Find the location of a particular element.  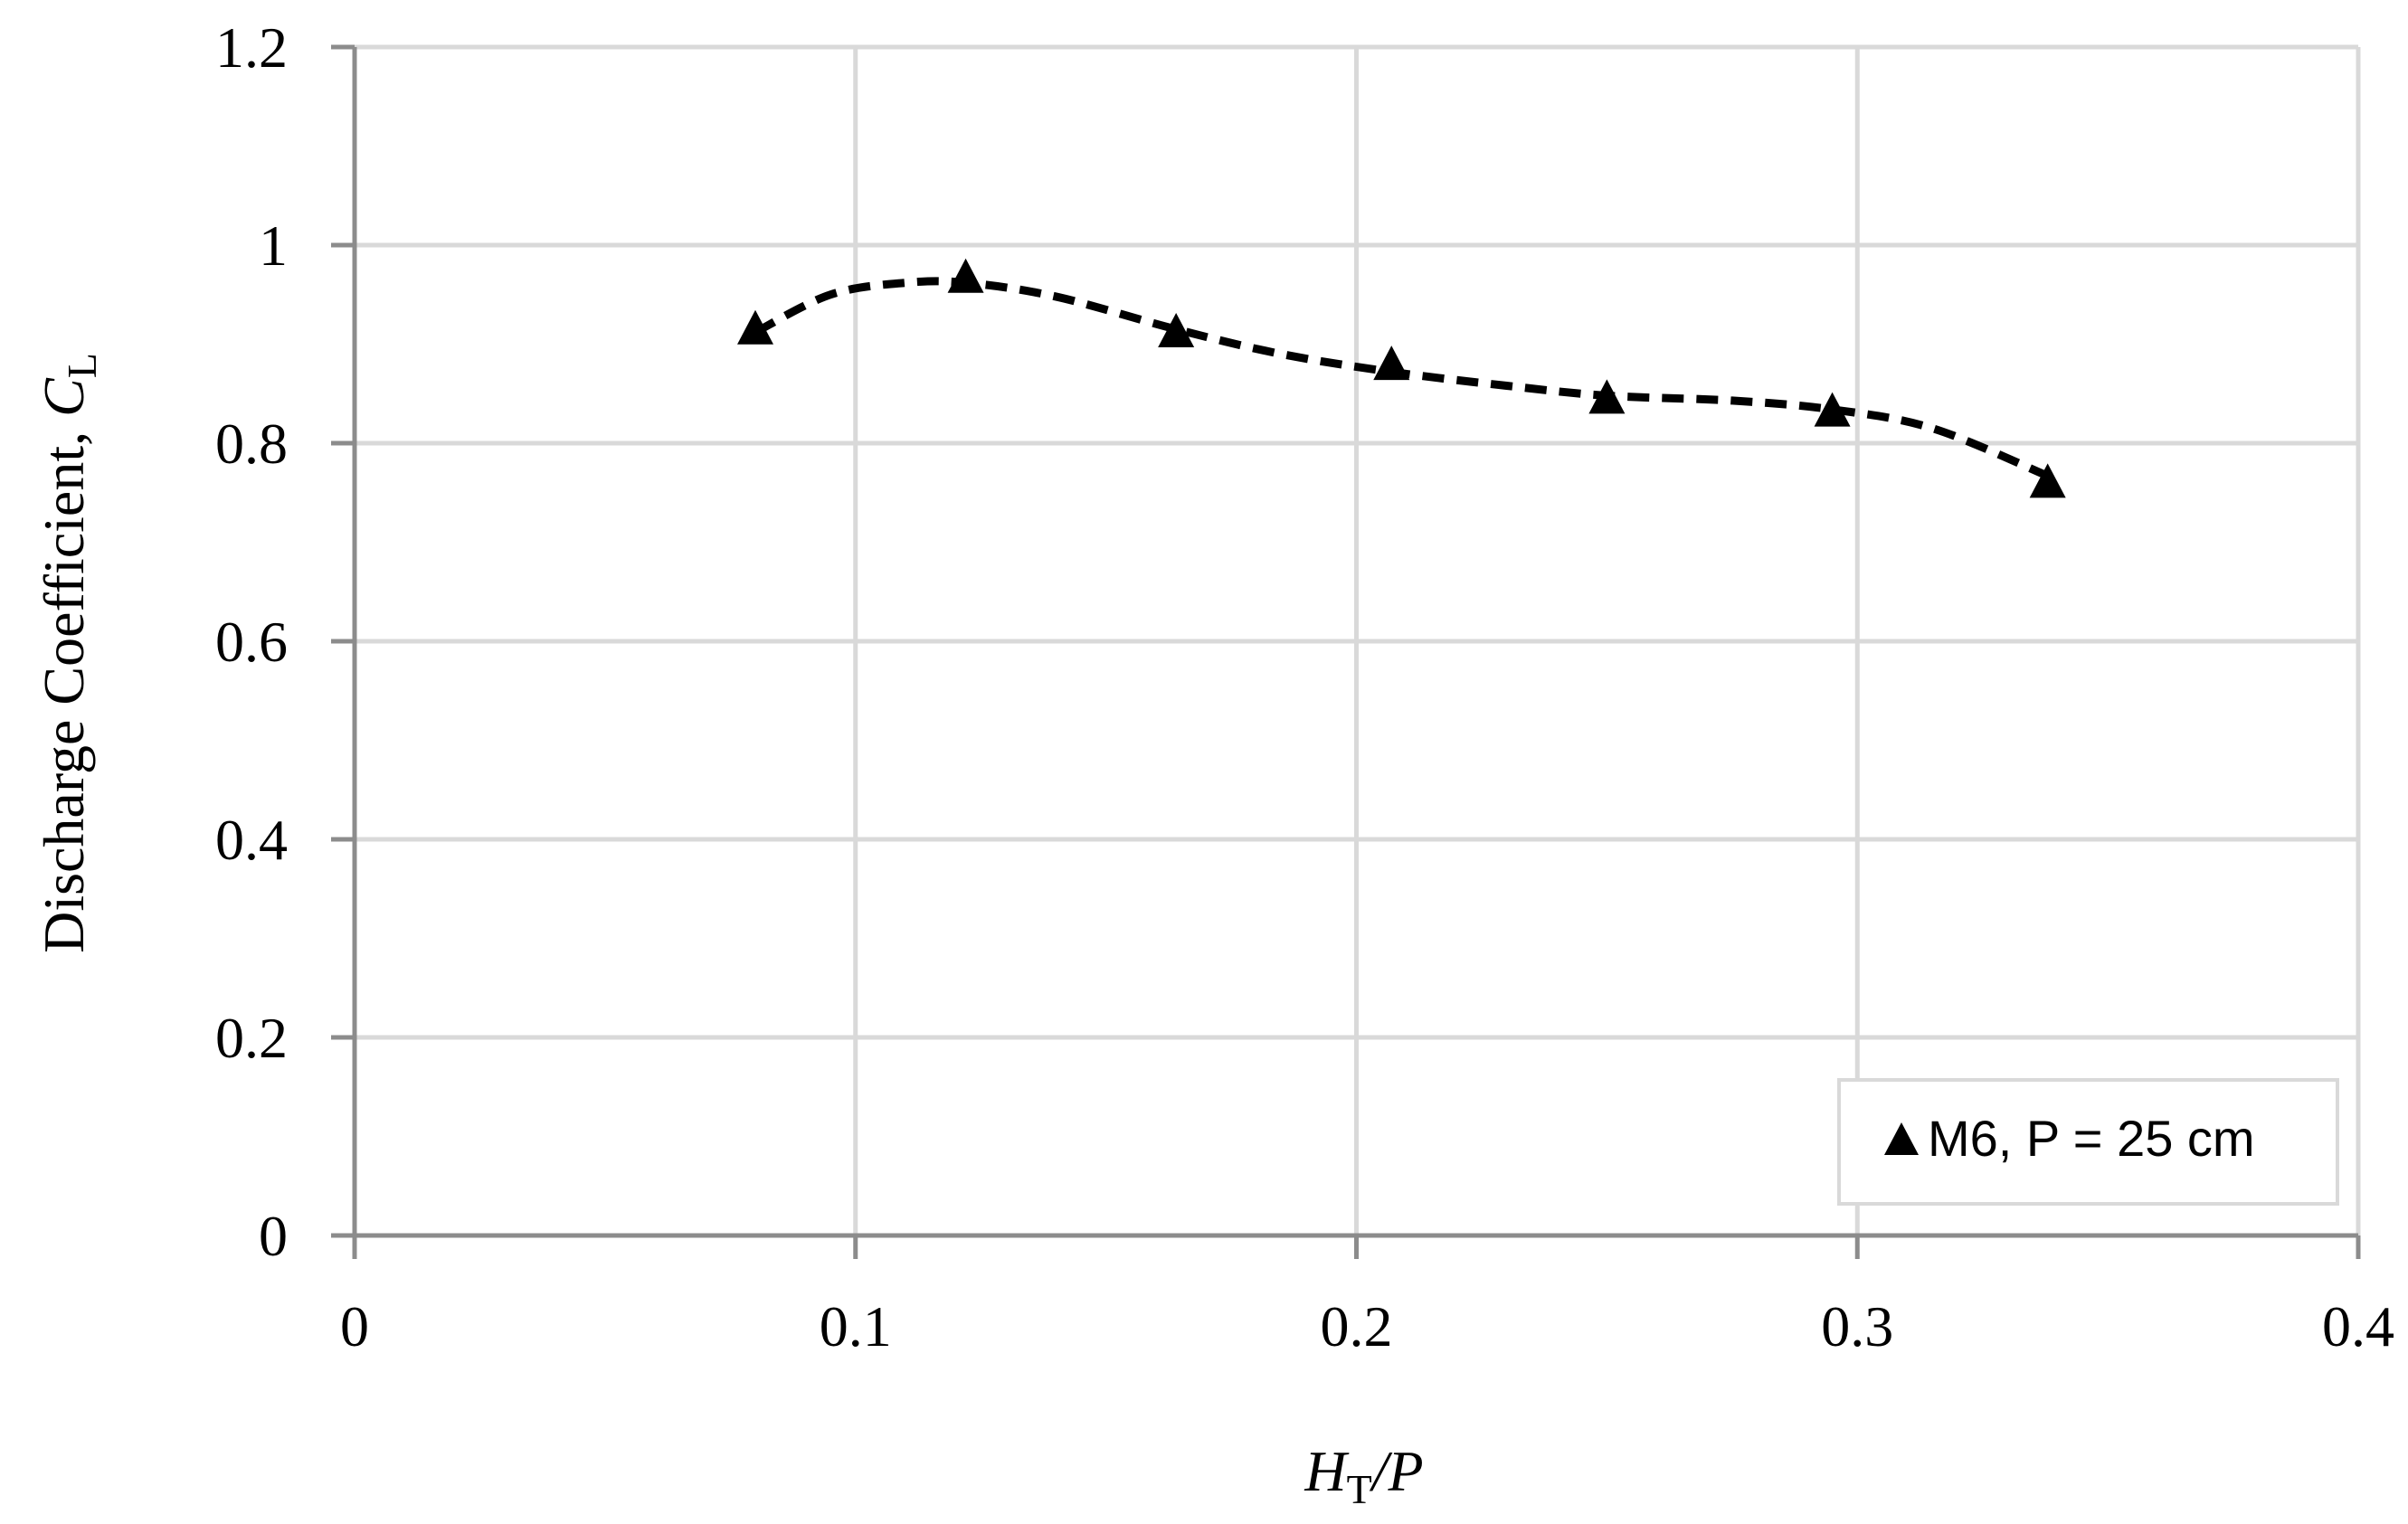

y-tick-label-3: 0.6 is located at coordinates (252, 642).